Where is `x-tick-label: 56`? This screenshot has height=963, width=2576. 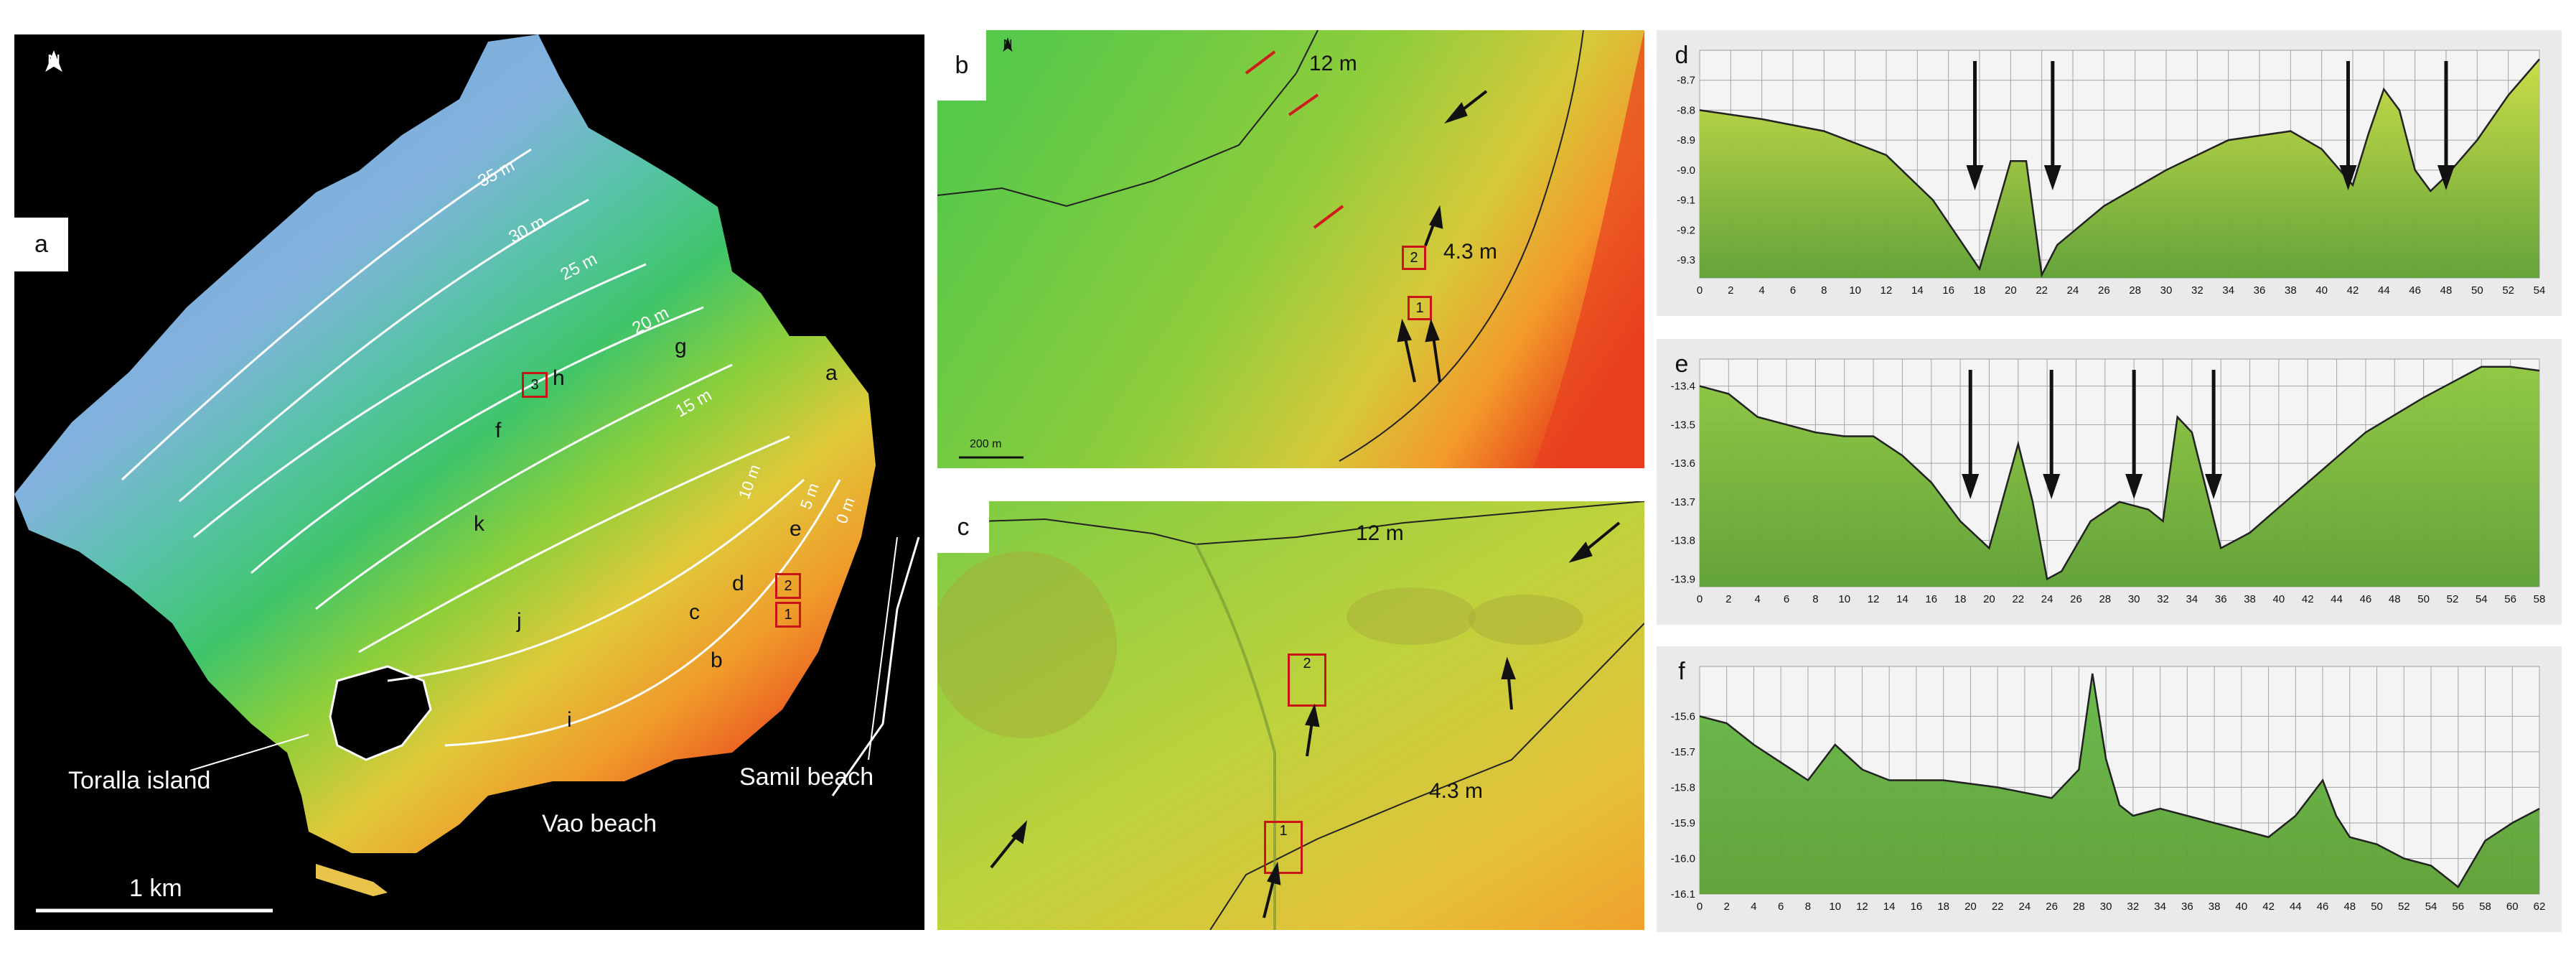 x-tick-label: 56 is located at coordinates (2458, 907).